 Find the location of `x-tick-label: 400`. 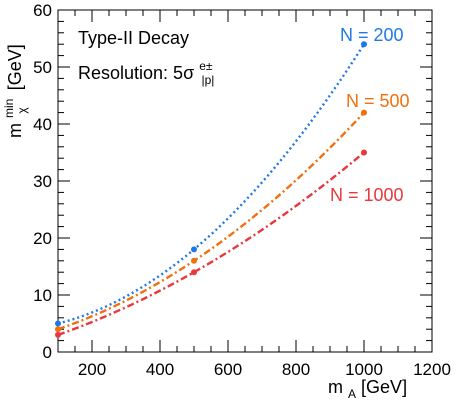

x-tick-label: 400 is located at coordinates (160, 369).